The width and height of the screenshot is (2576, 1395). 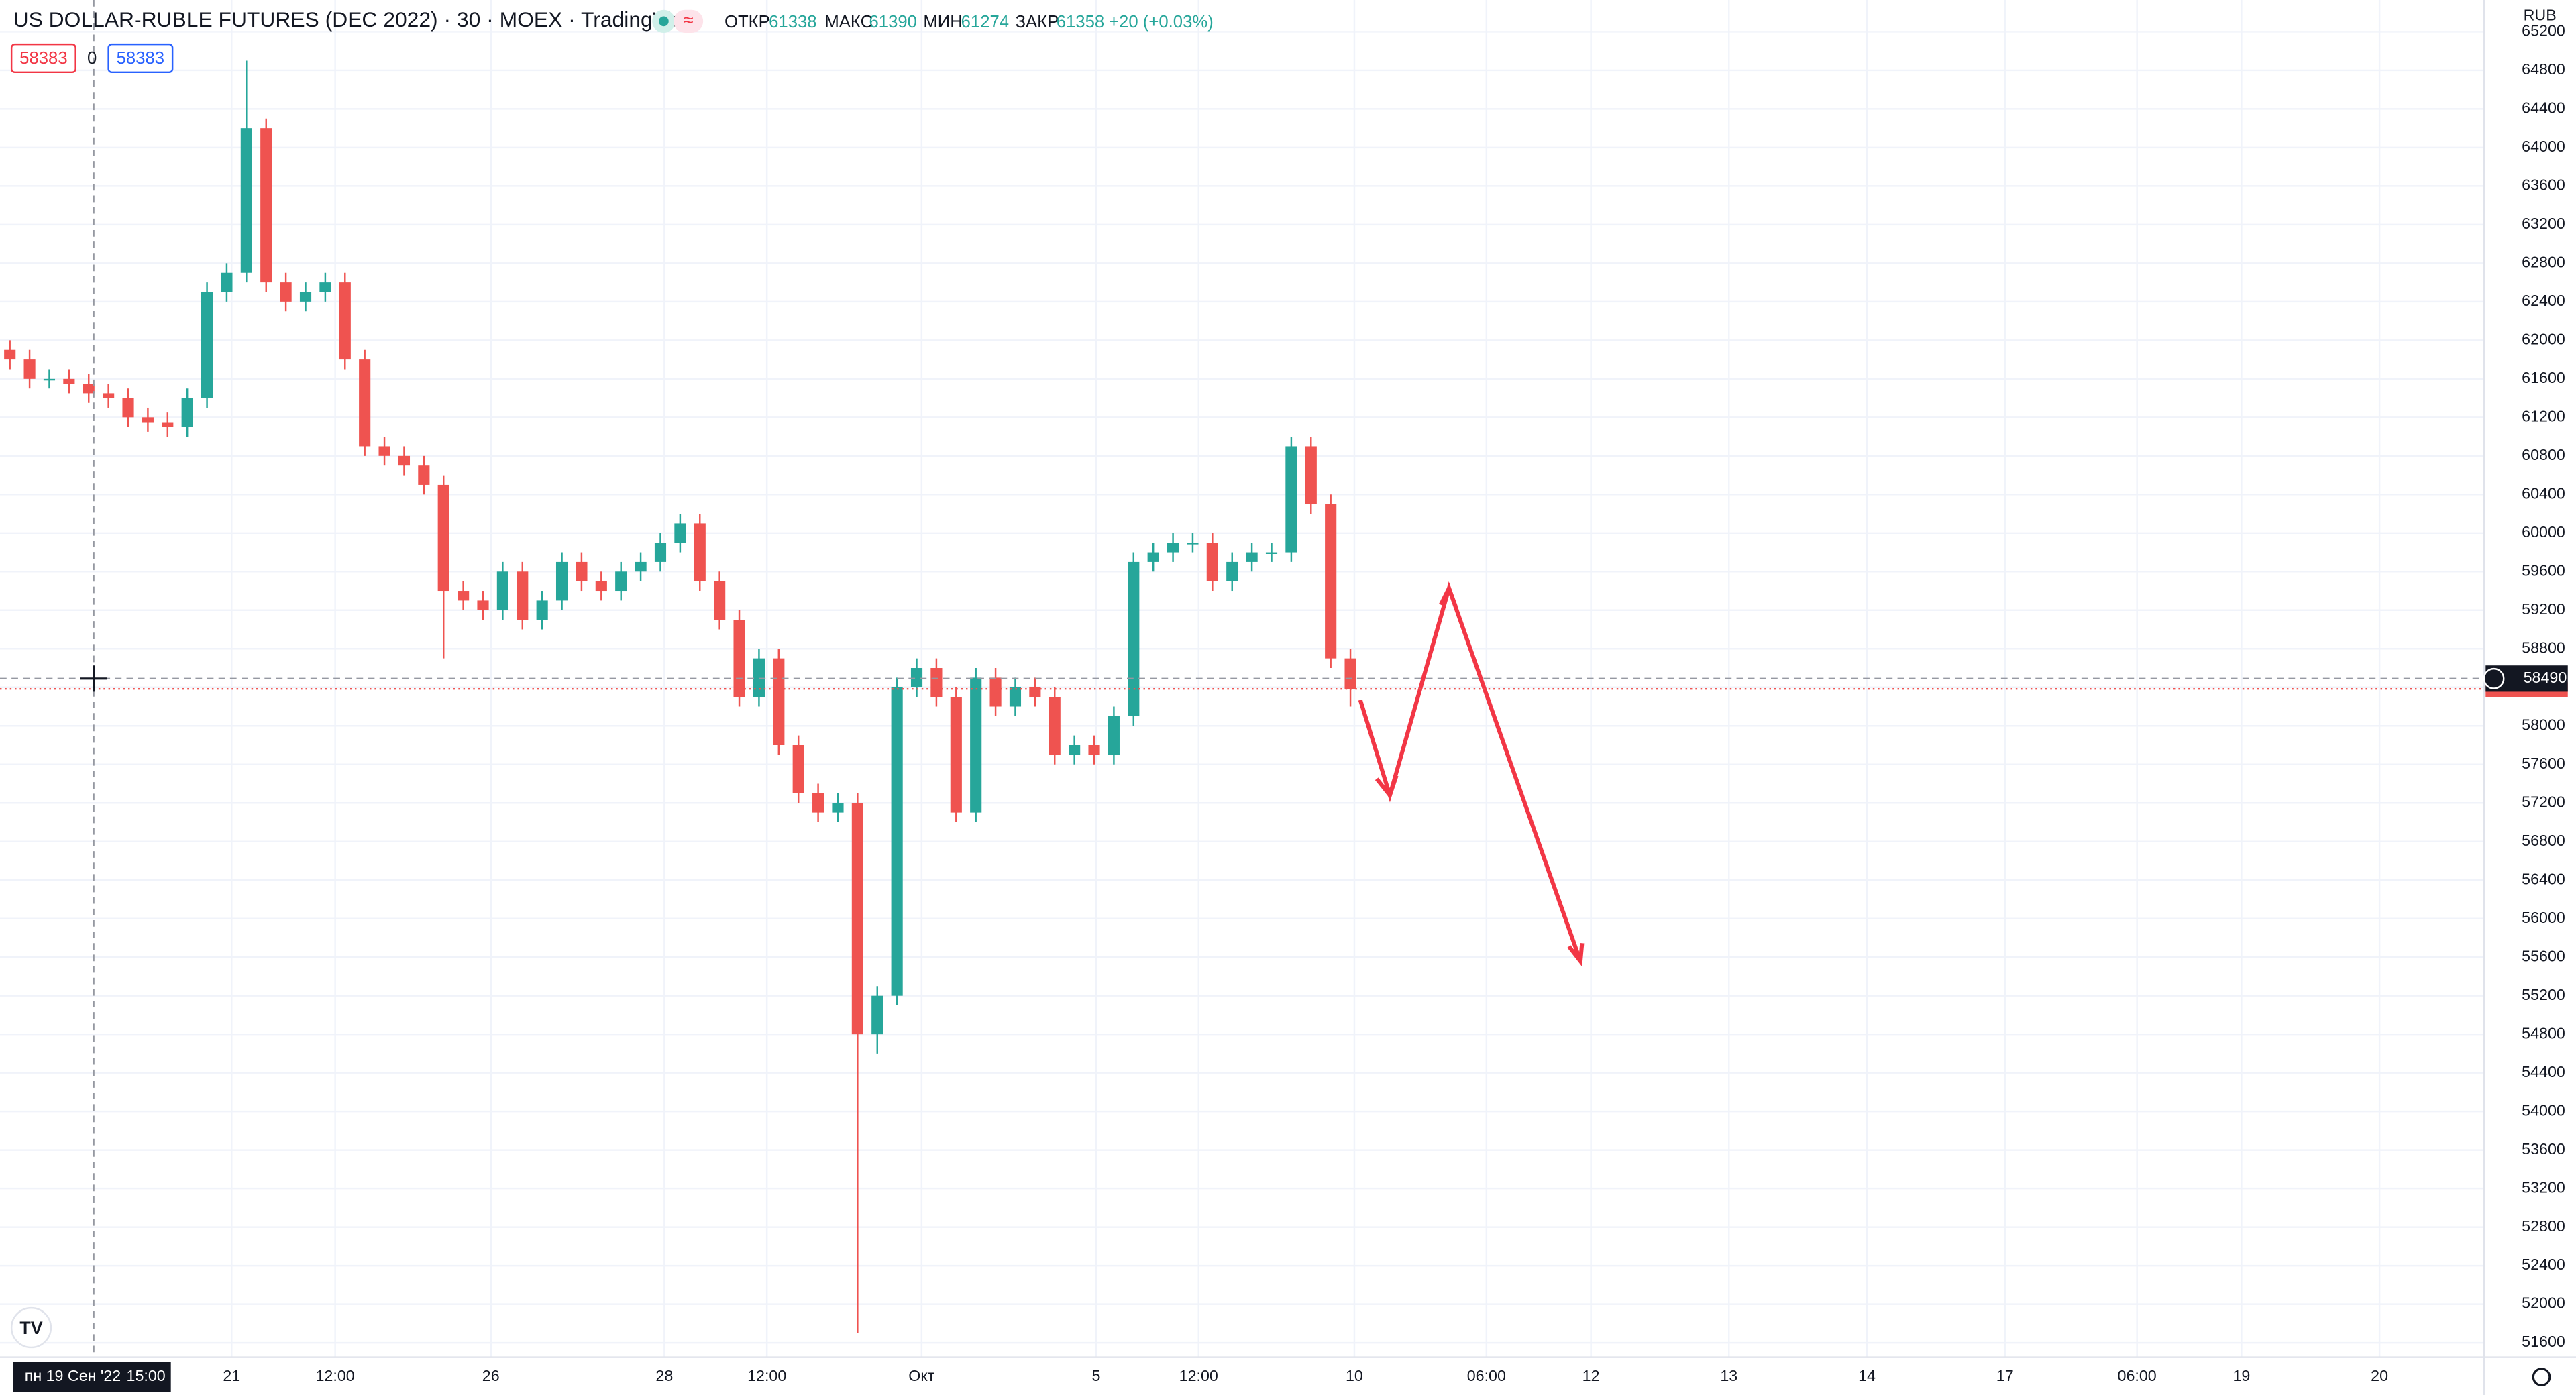 What do you see at coordinates (2543, 724) in the screenshot?
I see `y-tick-label: 58000` at bounding box center [2543, 724].